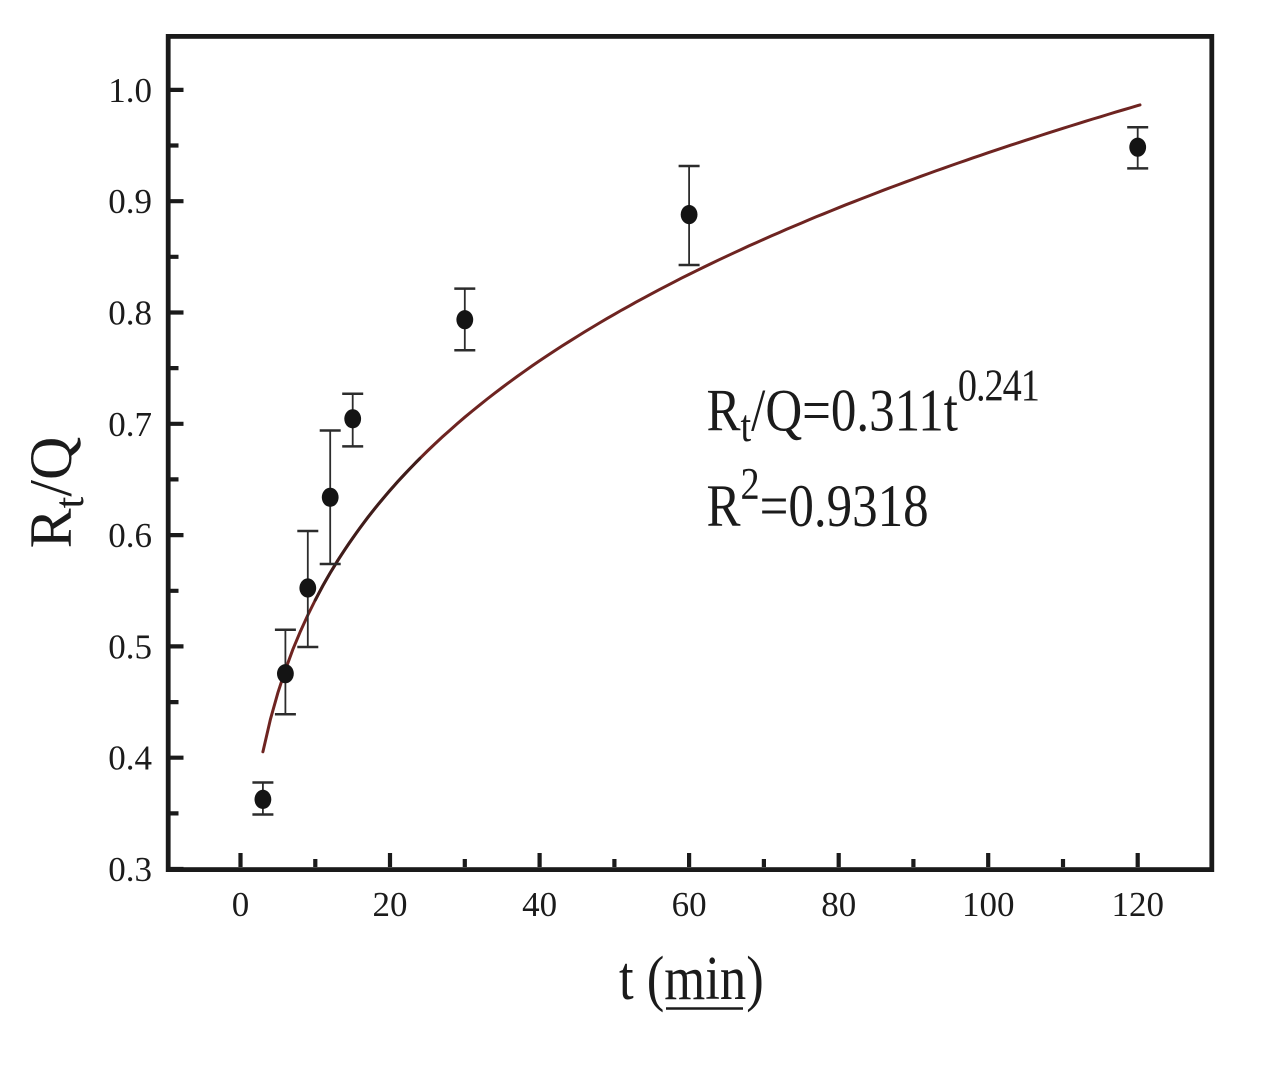 Image resolution: width=1268 pixels, height=1069 pixels. What do you see at coordinates (689, 904) in the screenshot?
I see `svg-text: 60` at bounding box center [689, 904].